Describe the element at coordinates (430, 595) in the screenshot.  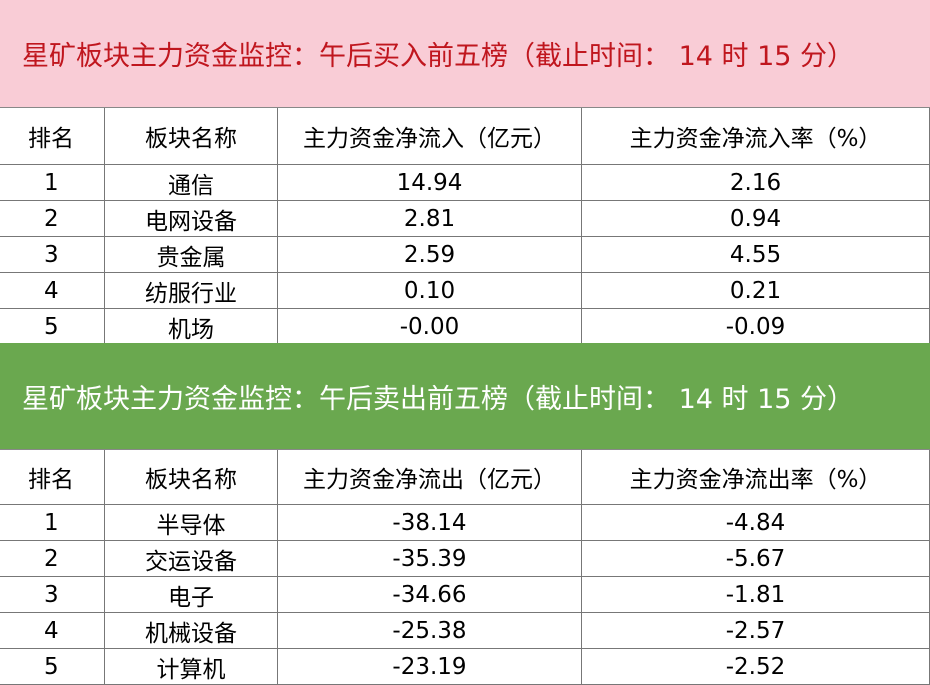
I see `table-cell: -34.66` at that location.